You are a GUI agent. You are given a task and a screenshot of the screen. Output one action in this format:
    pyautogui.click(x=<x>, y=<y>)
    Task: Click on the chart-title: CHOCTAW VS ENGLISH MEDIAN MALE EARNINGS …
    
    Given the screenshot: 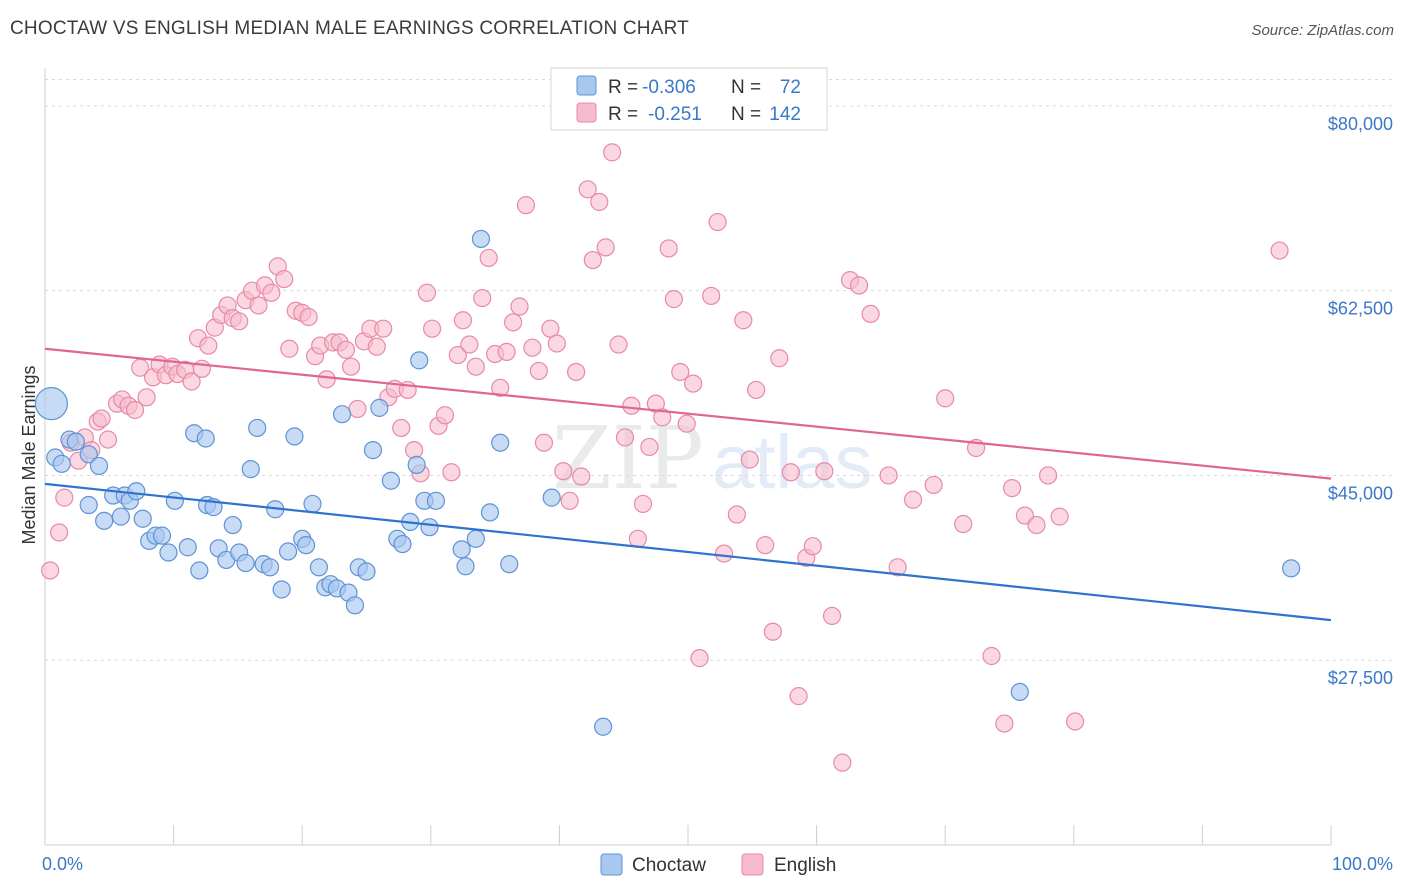 What is the action you would take?
    pyautogui.click(x=349, y=28)
    